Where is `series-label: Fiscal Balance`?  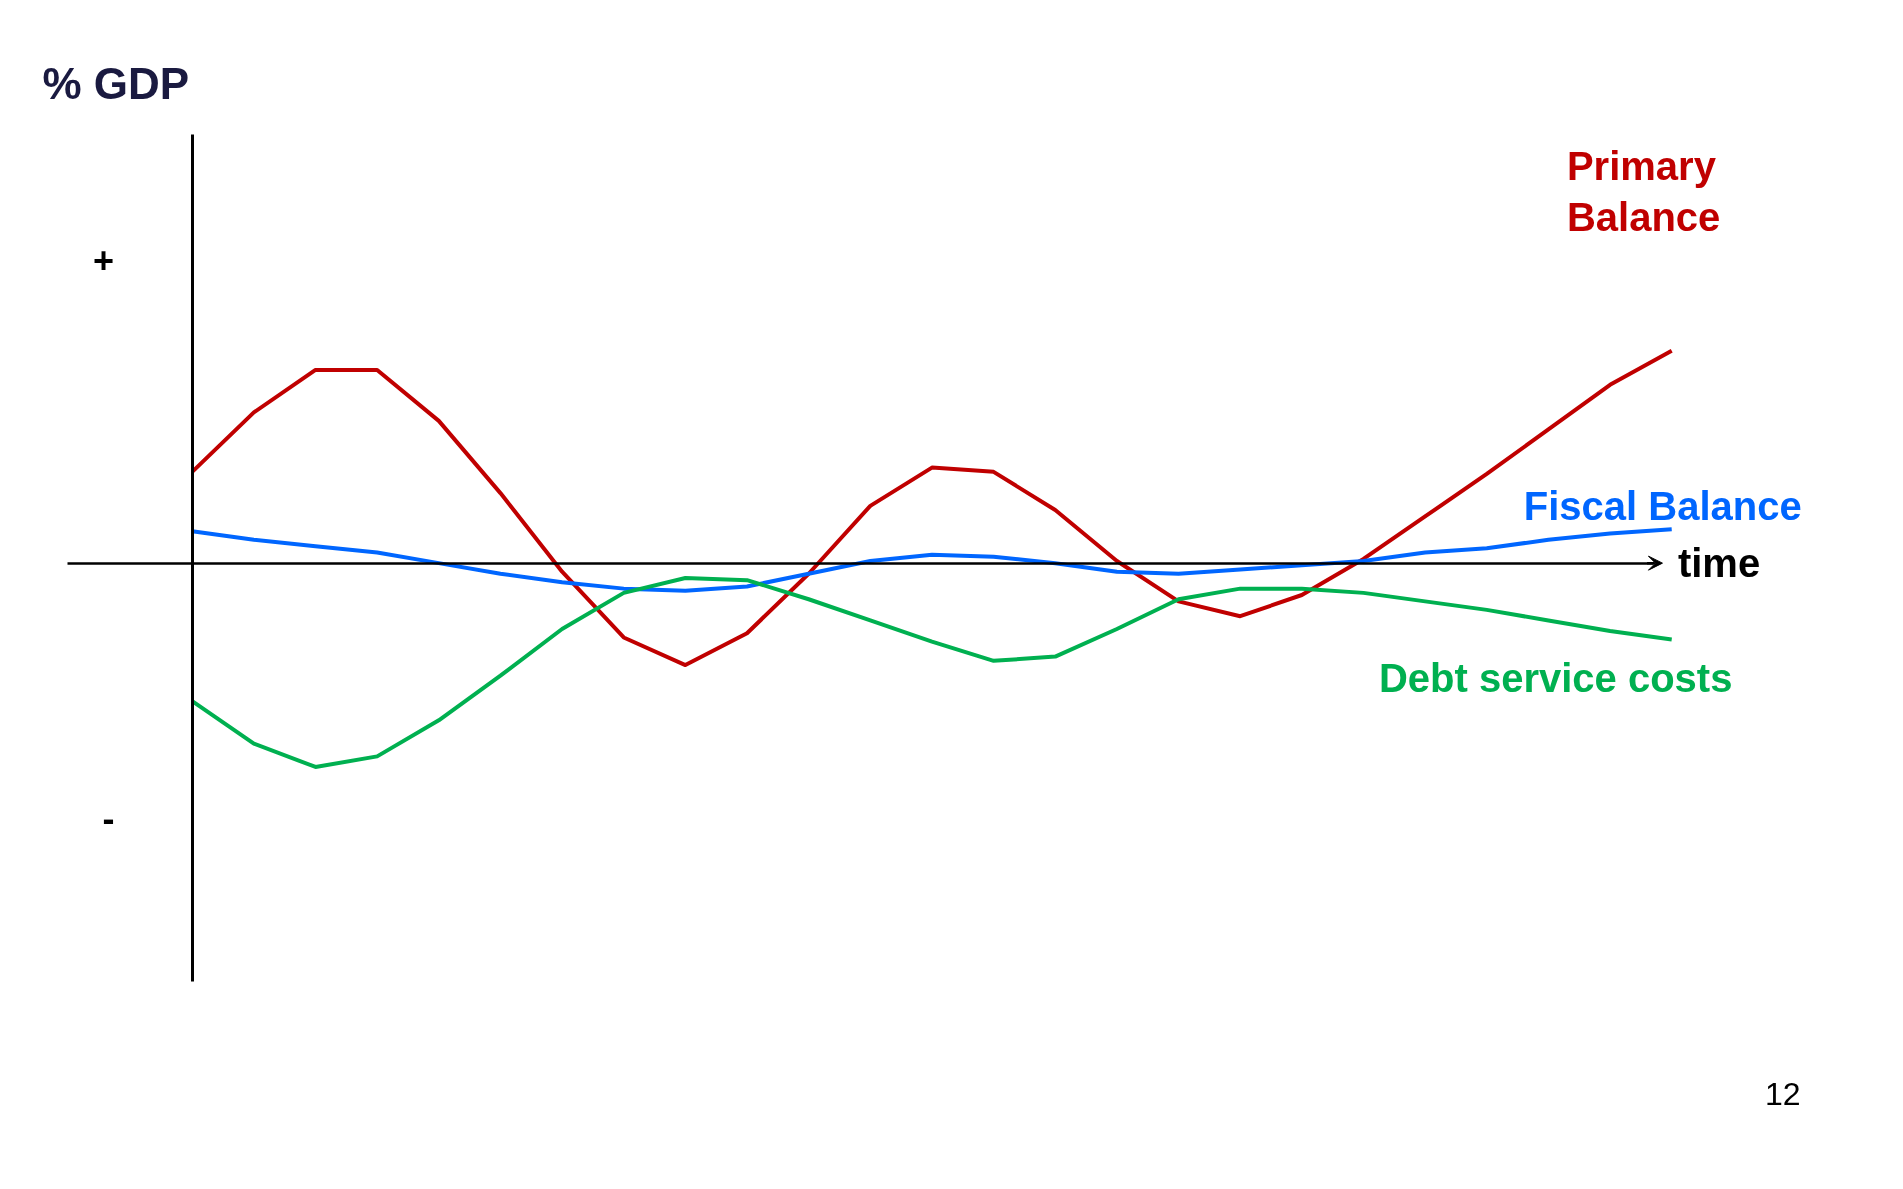 series-label: Fiscal Balance is located at coordinates (1662, 505).